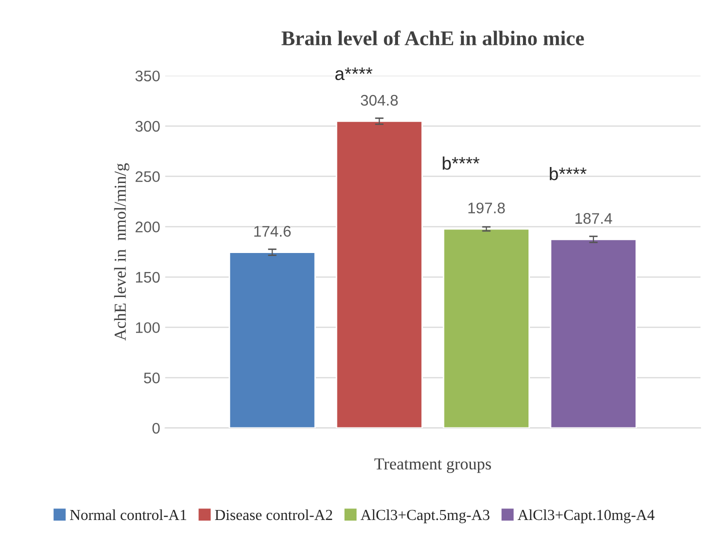 The image size is (709, 537). What do you see at coordinates (425, 516) in the screenshot?
I see `legend-label: AlCl3+Capt.5mg-A3` at bounding box center [425, 516].